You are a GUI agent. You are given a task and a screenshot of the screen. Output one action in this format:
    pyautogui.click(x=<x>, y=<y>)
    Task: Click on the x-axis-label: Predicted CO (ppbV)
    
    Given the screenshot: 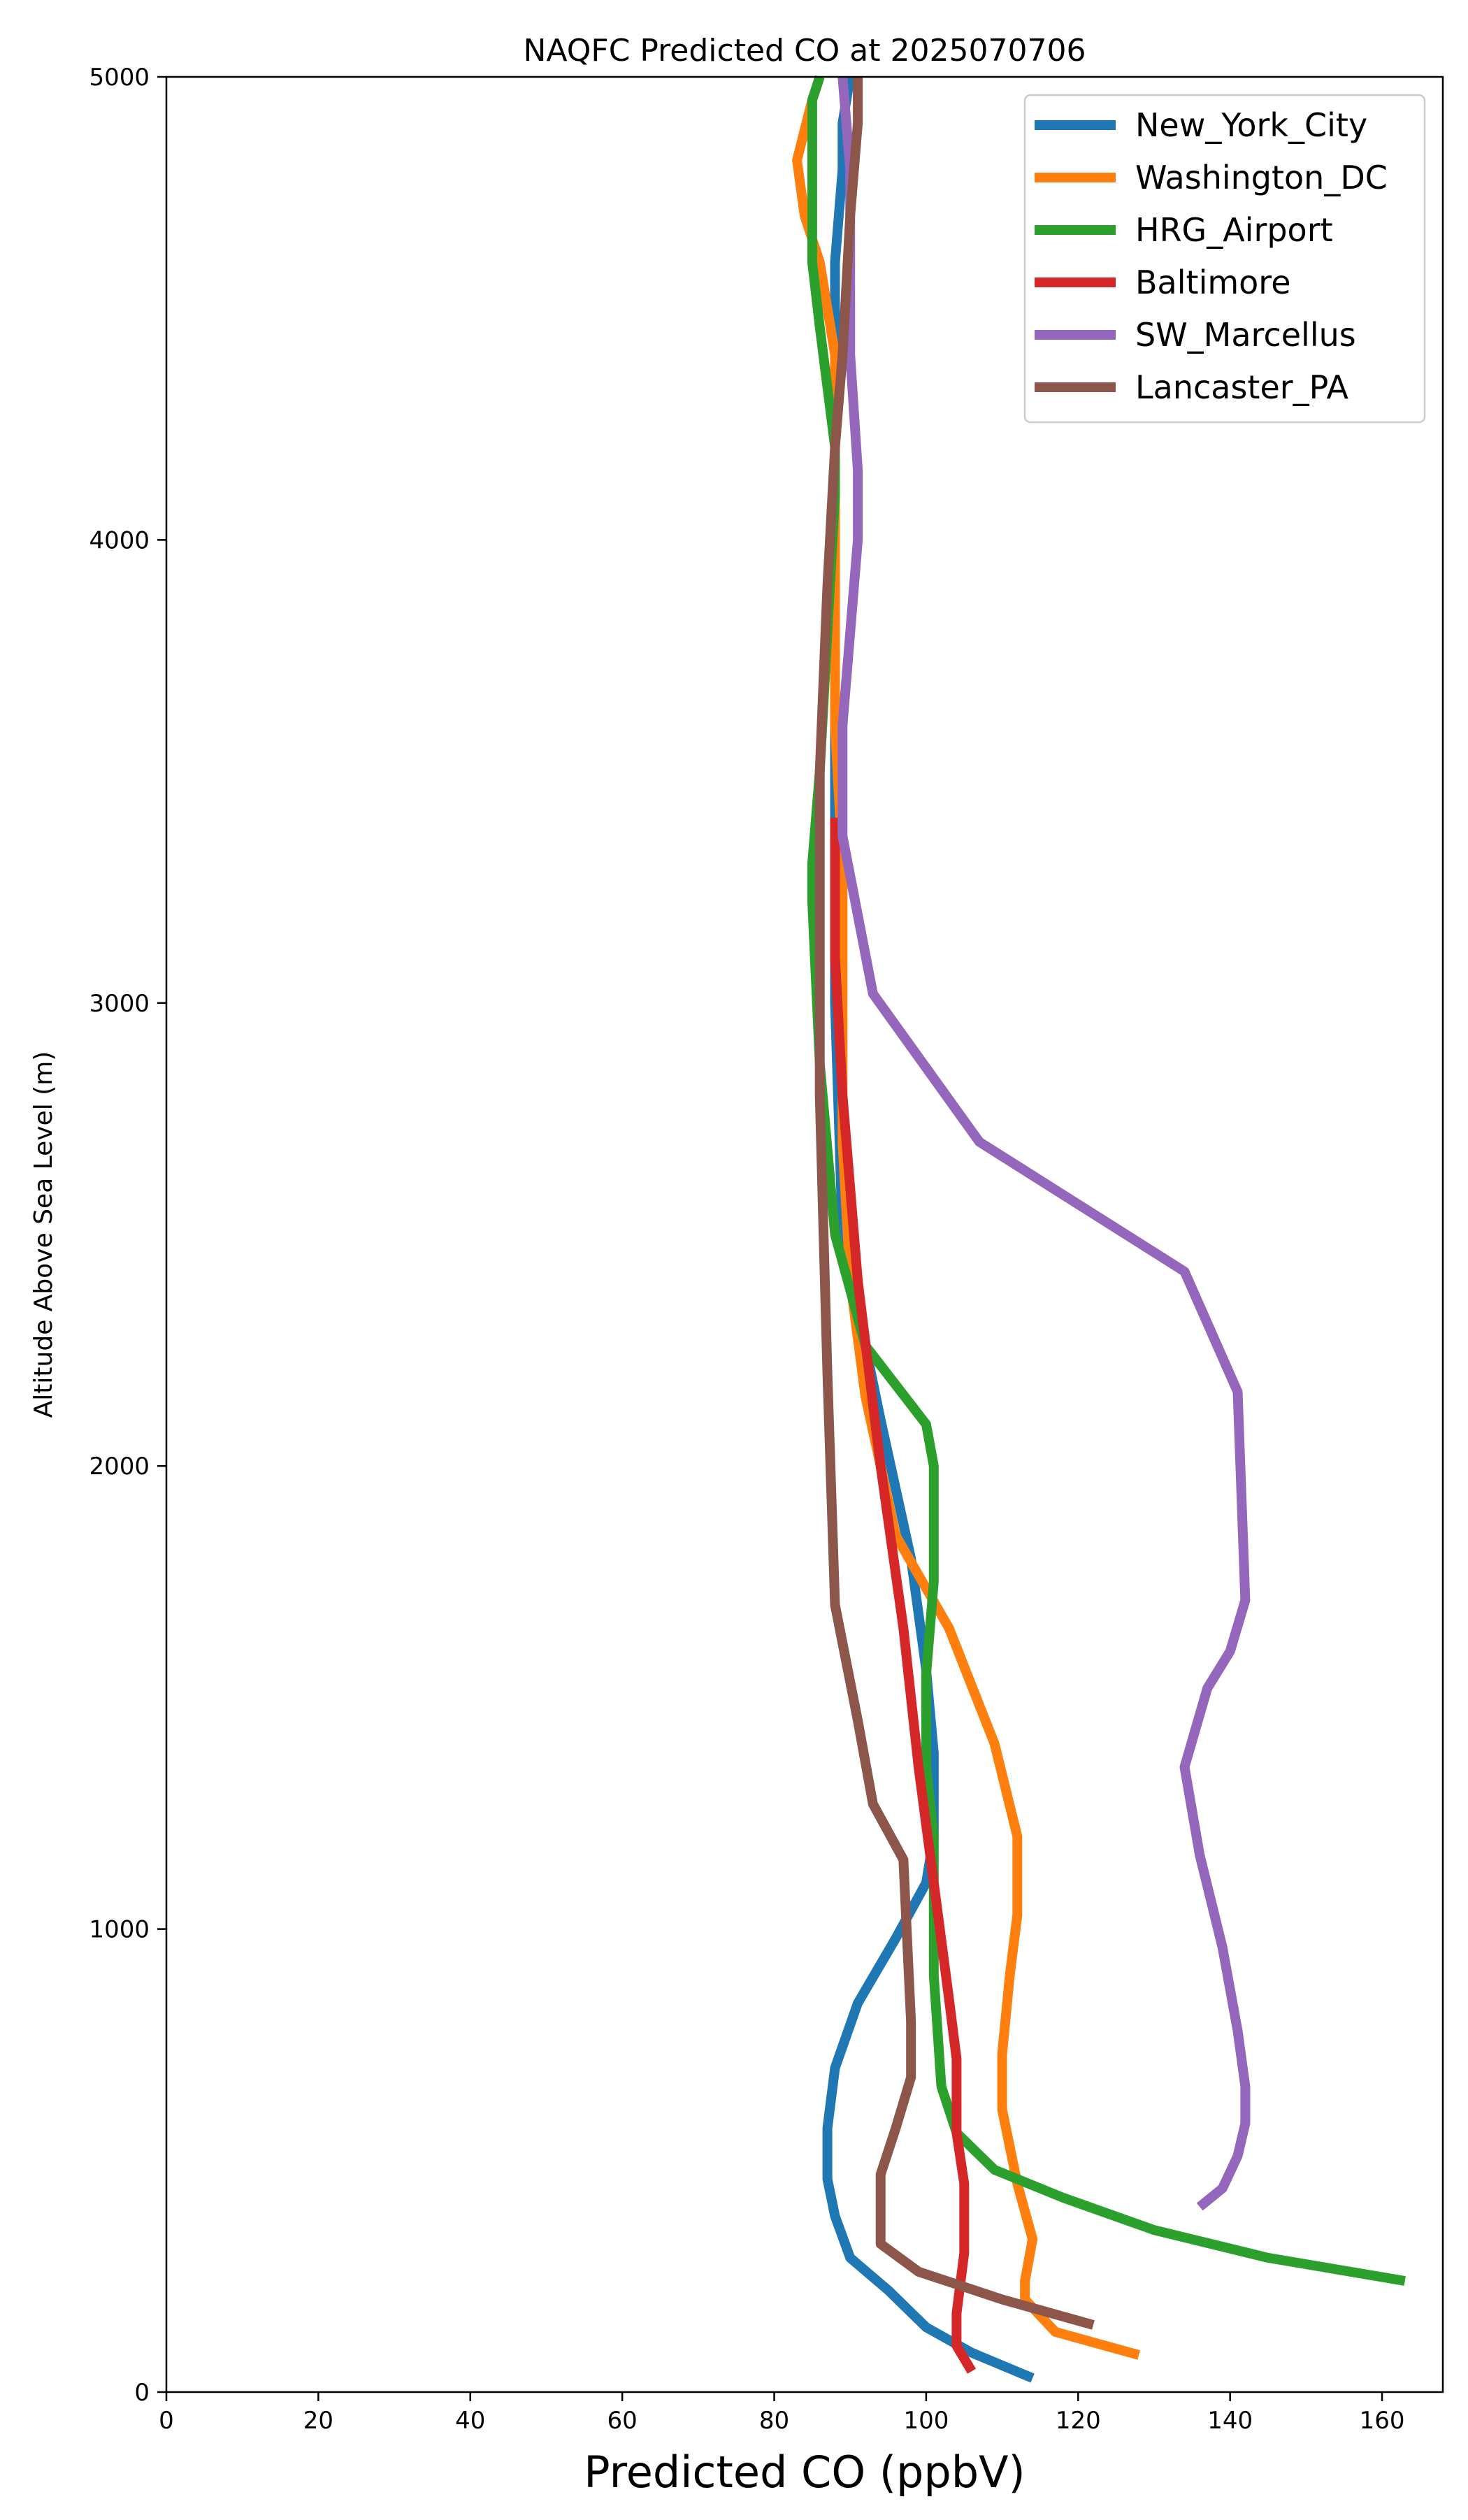 What is the action you would take?
    pyautogui.click(x=804, y=2472)
    